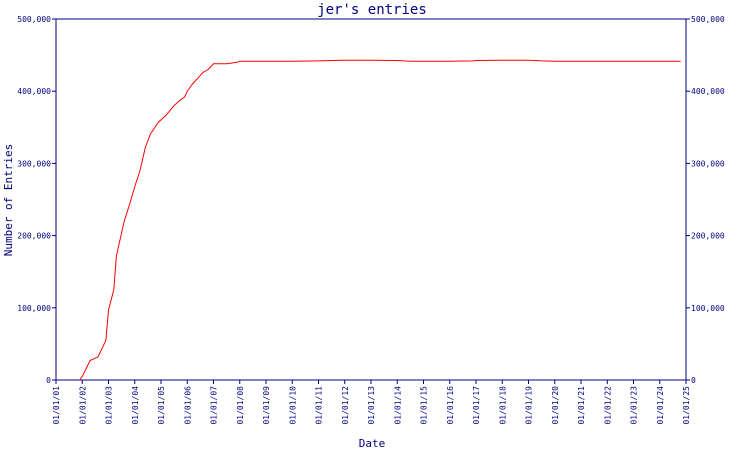 The width and height of the screenshot is (750, 450). Describe the element at coordinates (34, 91) in the screenshot. I see `y-tick-label-left: 400,000` at that location.